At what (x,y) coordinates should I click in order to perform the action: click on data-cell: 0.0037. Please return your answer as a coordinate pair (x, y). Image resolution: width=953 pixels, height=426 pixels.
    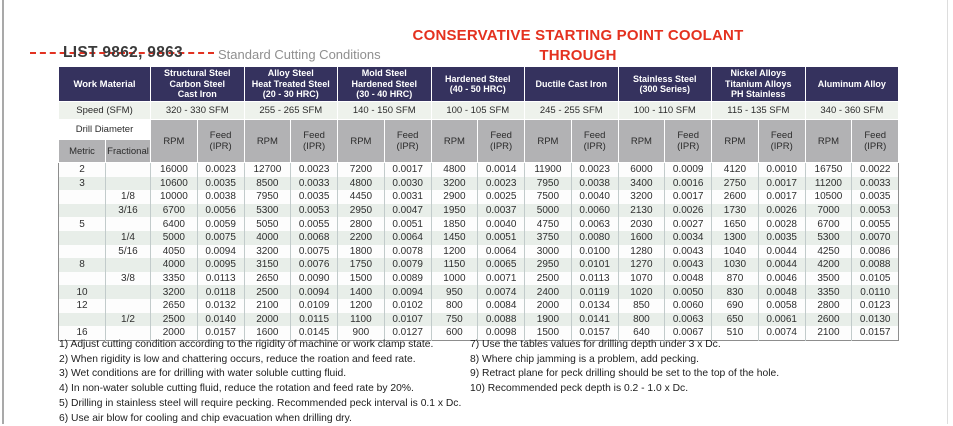
    Looking at the image, I should click on (501, 210).